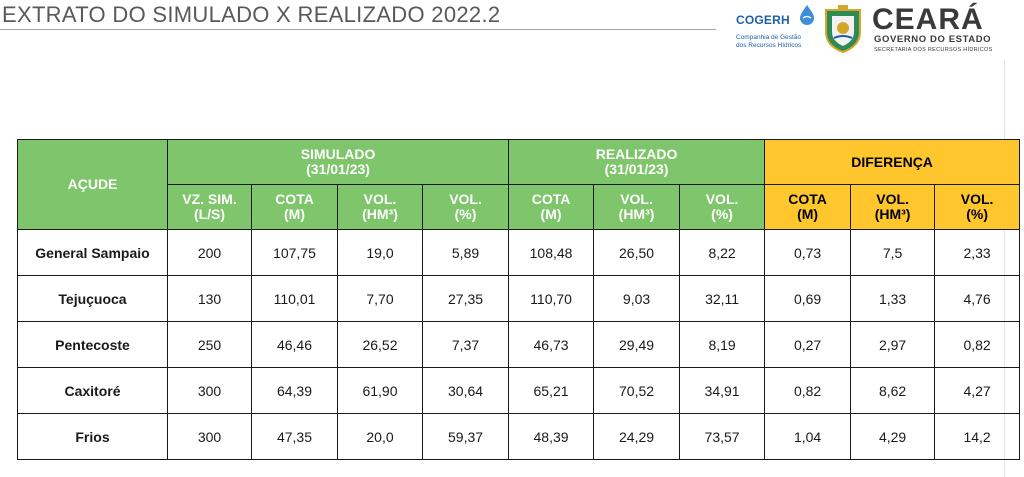  I want to click on table-cell: 24,29, so click(637, 436).